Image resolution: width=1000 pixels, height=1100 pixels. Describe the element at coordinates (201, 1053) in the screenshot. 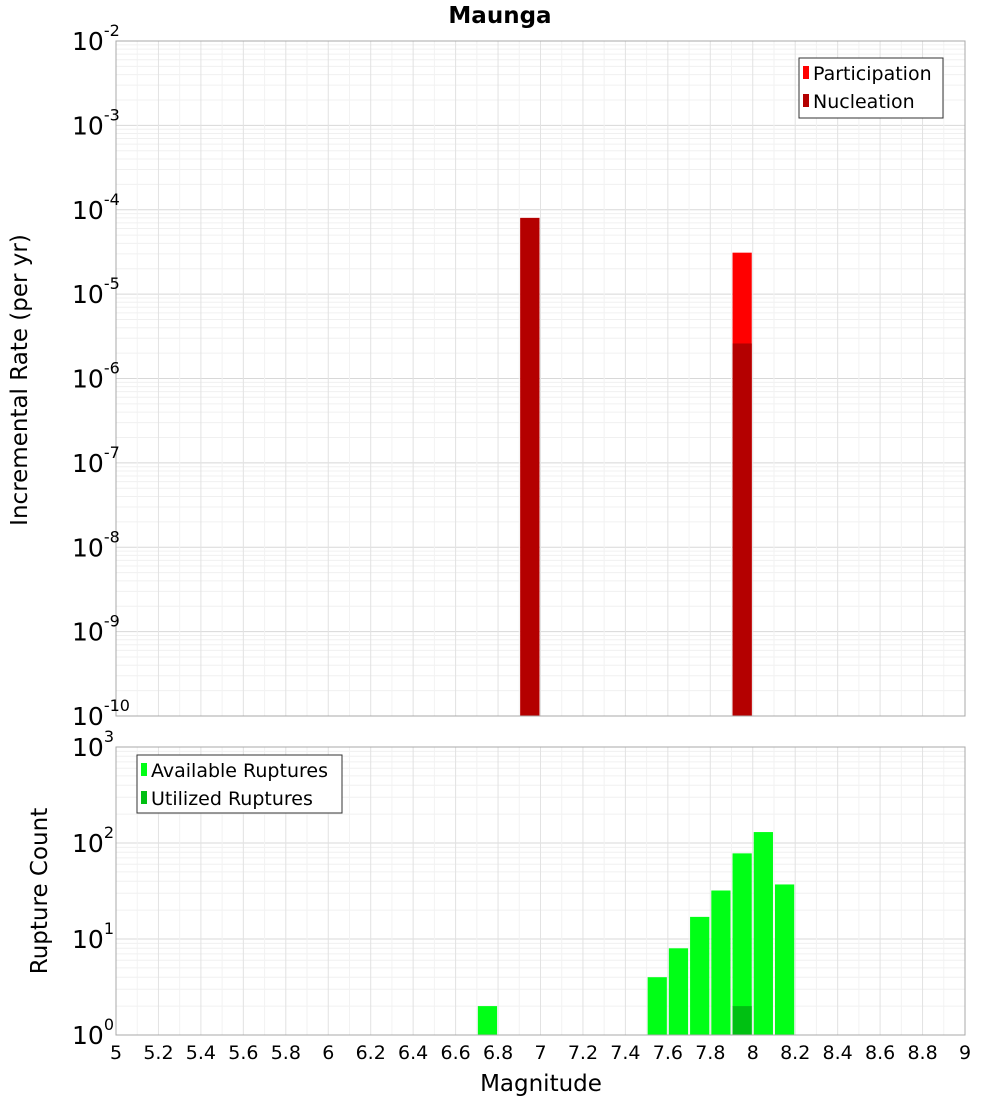

I see `x-tick-label: 5.4` at that location.